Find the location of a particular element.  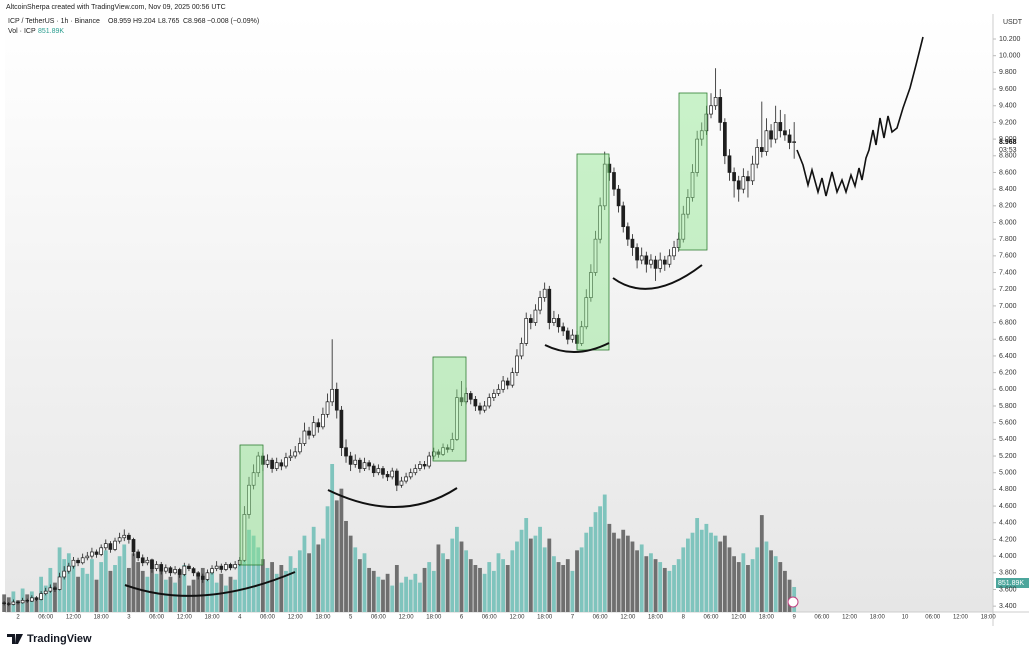

y-tick-label: 7.200 is located at coordinates (1008, 289).